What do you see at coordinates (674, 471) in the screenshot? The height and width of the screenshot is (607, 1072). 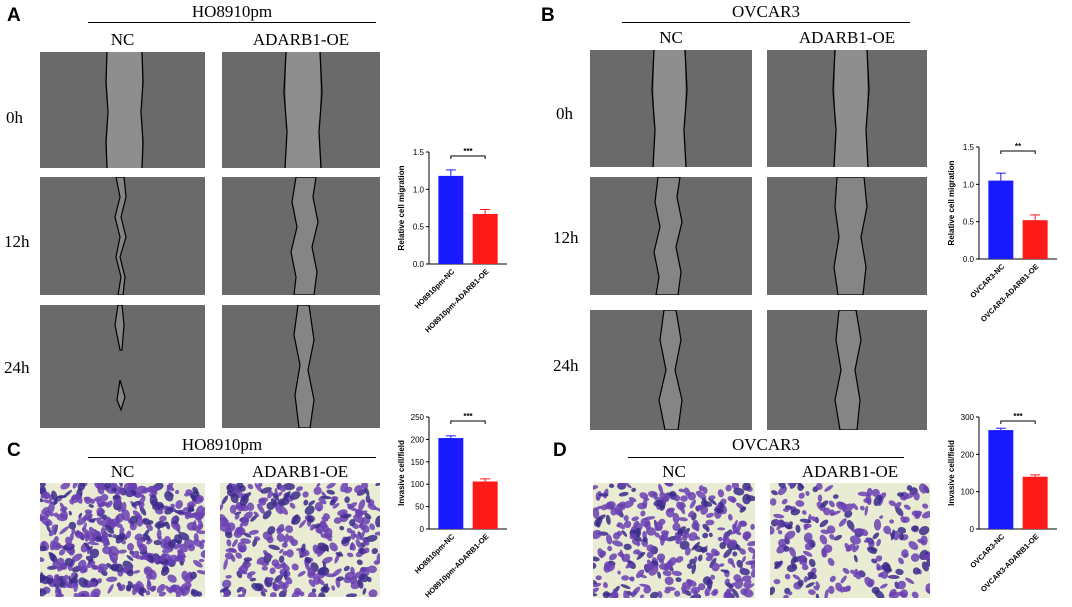 I see `panel-d-col-nc: NC` at bounding box center [674, 471].